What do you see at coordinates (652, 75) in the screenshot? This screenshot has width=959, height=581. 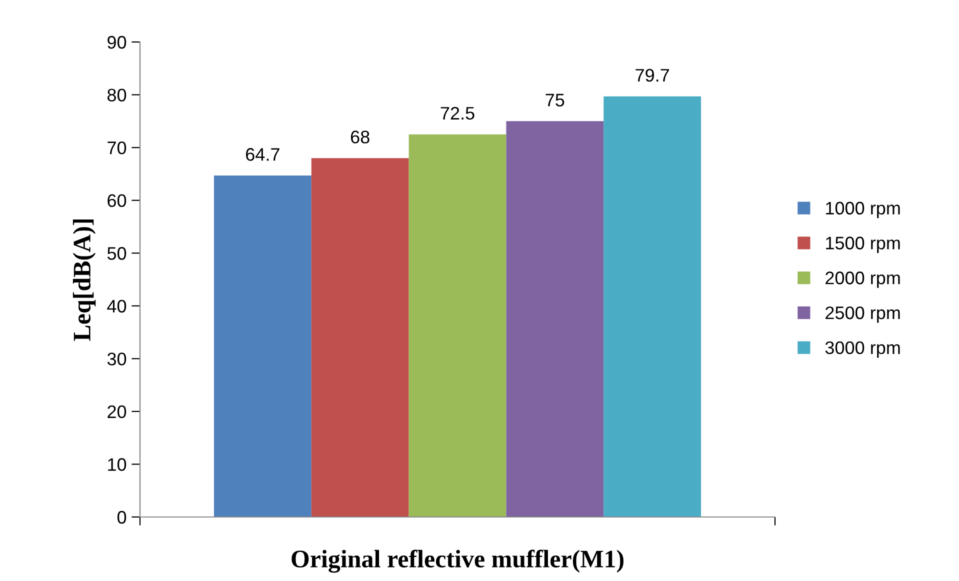 I see `data-label: 79.7` at bounding box center [652, 75].